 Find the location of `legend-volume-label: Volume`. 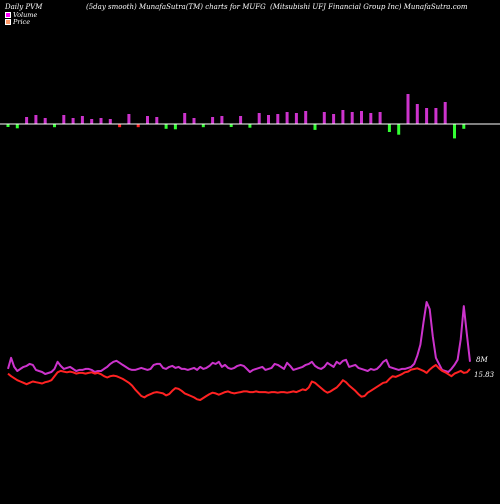

legend-volume-label: Volume is located at coordinates (25, 15).